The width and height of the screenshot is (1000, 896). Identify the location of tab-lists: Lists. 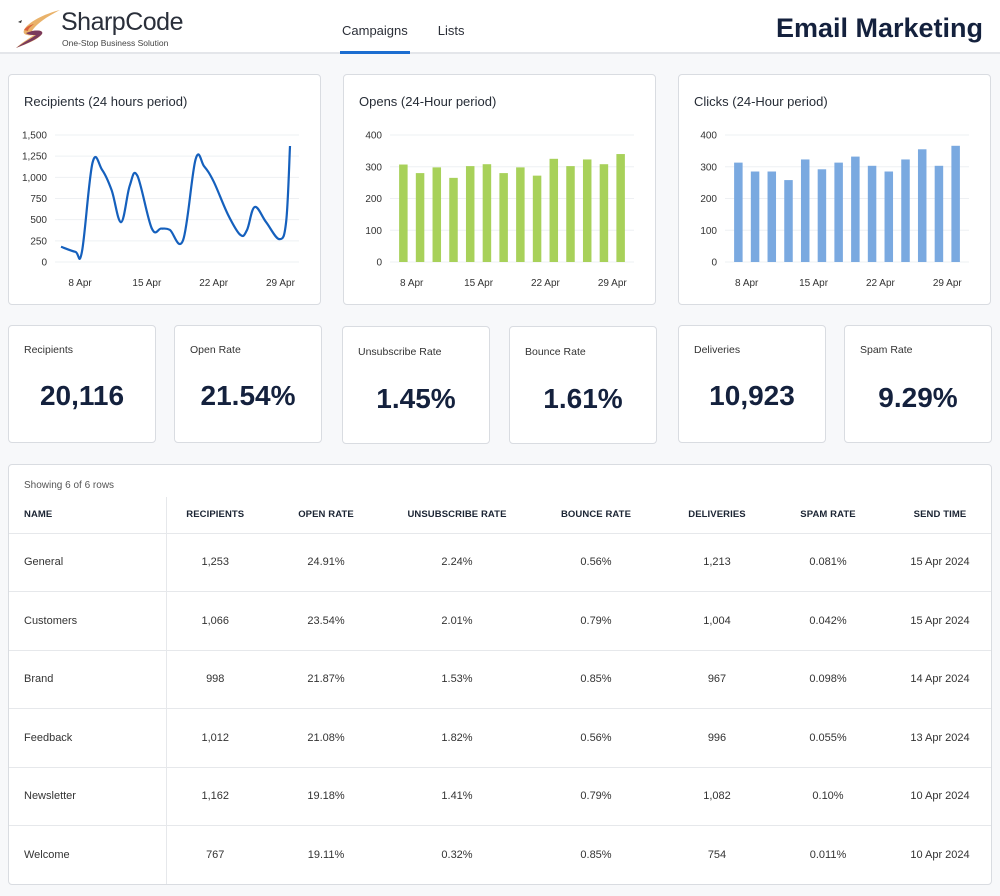
(451, 30).